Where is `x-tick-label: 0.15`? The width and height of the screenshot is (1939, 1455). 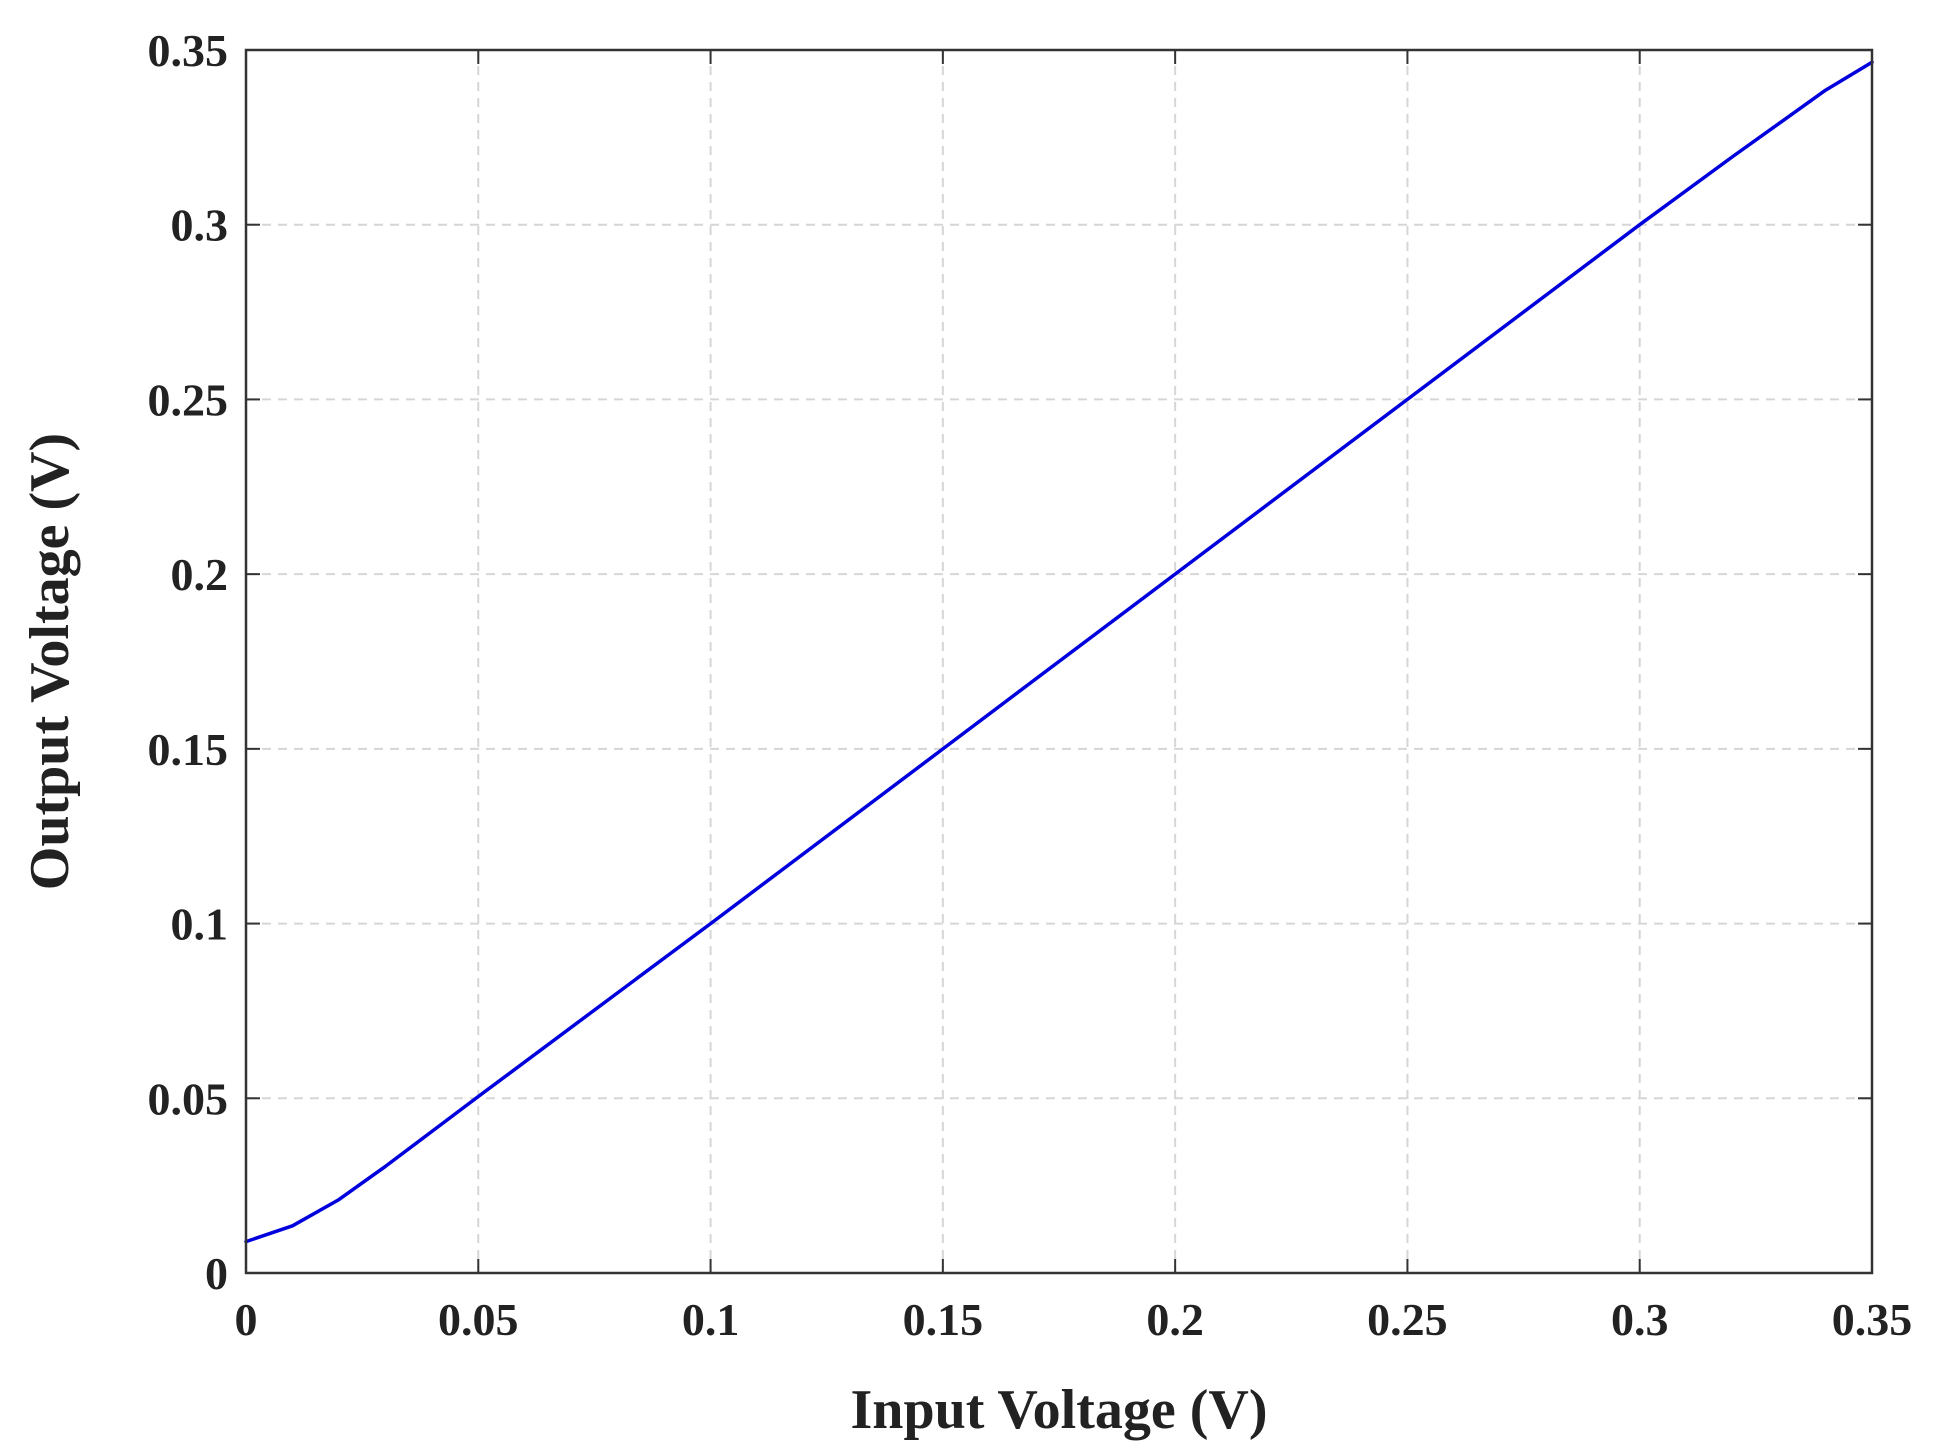
x-tick-label: 0.15 is located at coordinates (943, 1319).